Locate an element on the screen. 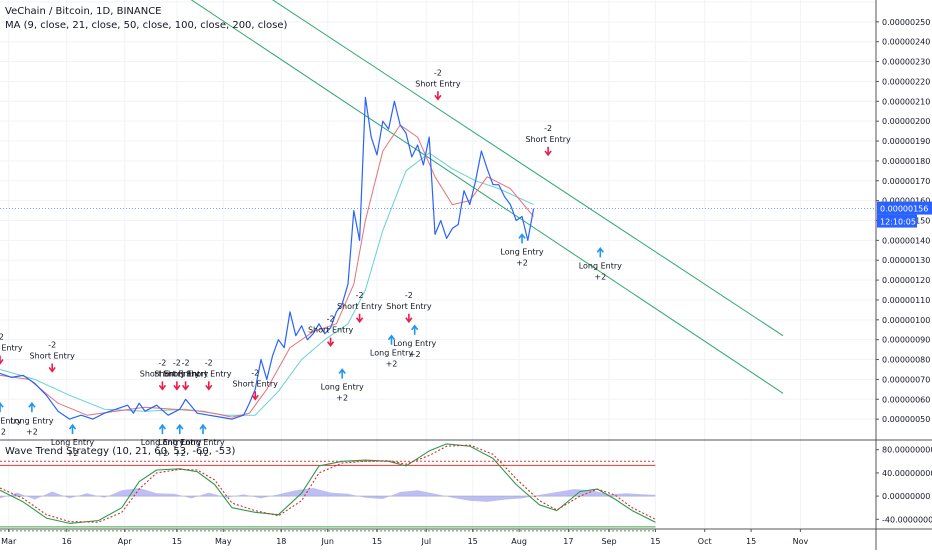  countdown-badge is located at coordinates (897, 221).